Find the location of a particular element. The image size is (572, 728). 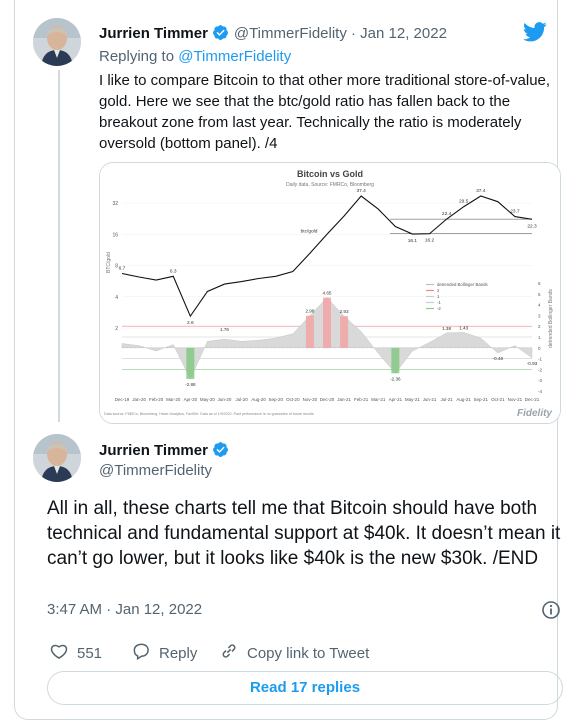

author-handle: @TimmerFidelity is located at coordinates (156, 470).